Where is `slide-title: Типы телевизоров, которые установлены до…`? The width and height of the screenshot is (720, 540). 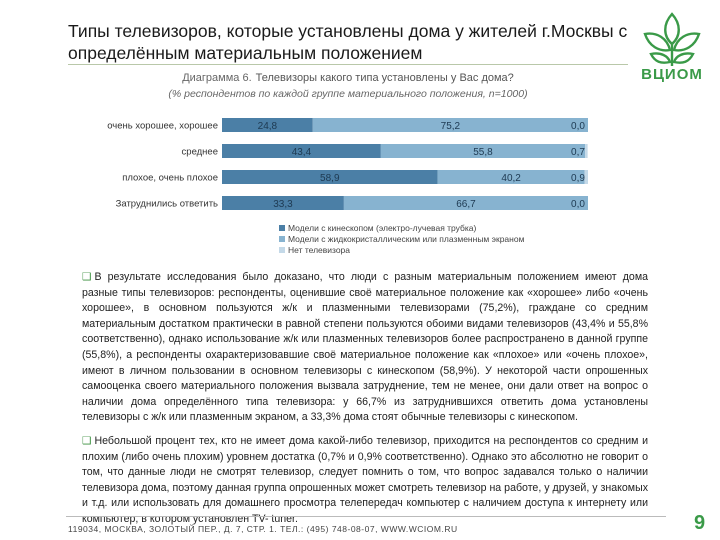
slide-title: Типы телевизоров, которые установлены до… is located at coordinates (348, 42).